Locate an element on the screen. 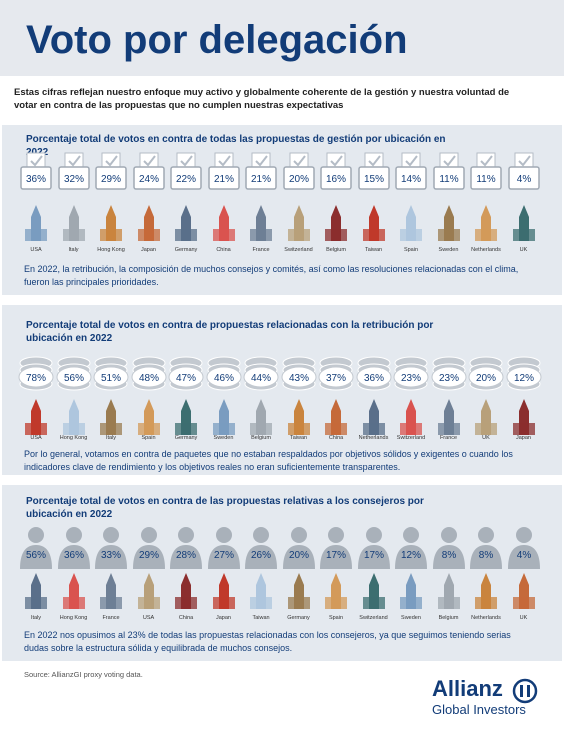 This screenshot has height=733, width=564. coins-icon: 43% is located at coordinates (298, 373).